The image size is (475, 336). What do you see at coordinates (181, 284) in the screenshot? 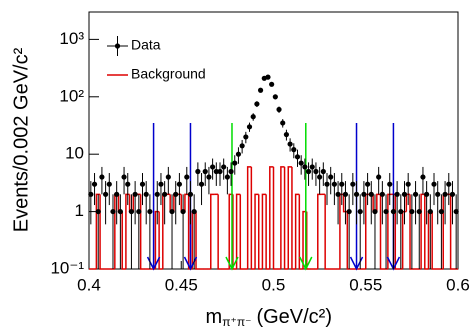
I see `x-tick-label: 0.45` at bounding box center [181, 284].